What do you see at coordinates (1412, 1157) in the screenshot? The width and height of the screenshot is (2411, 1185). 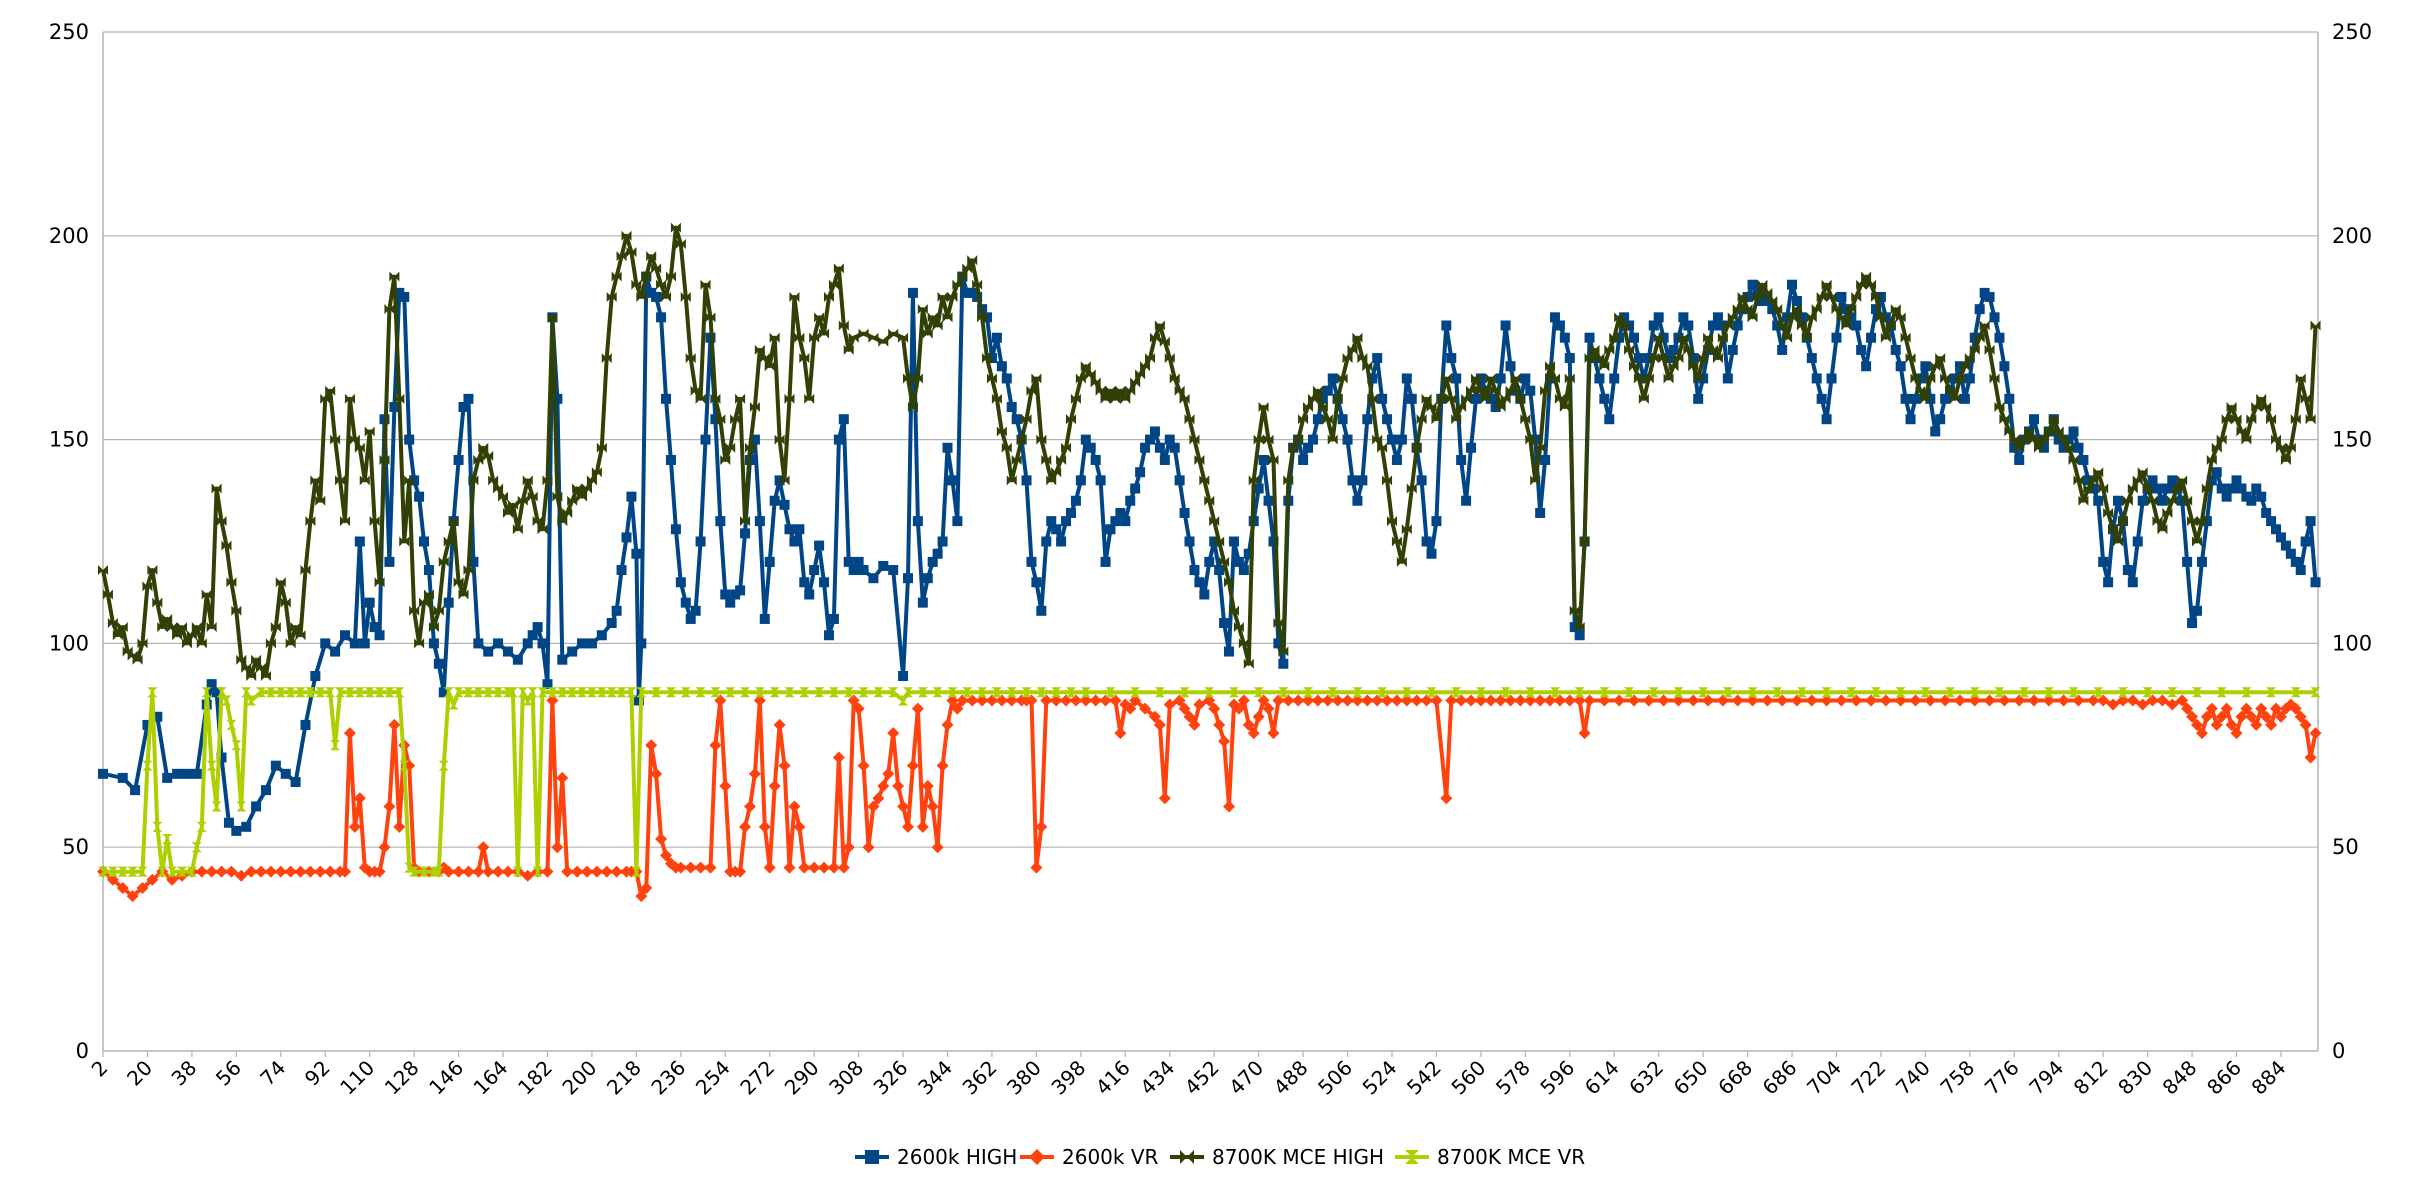 I see `legend-marker` at bounding box center [1412, 1157].